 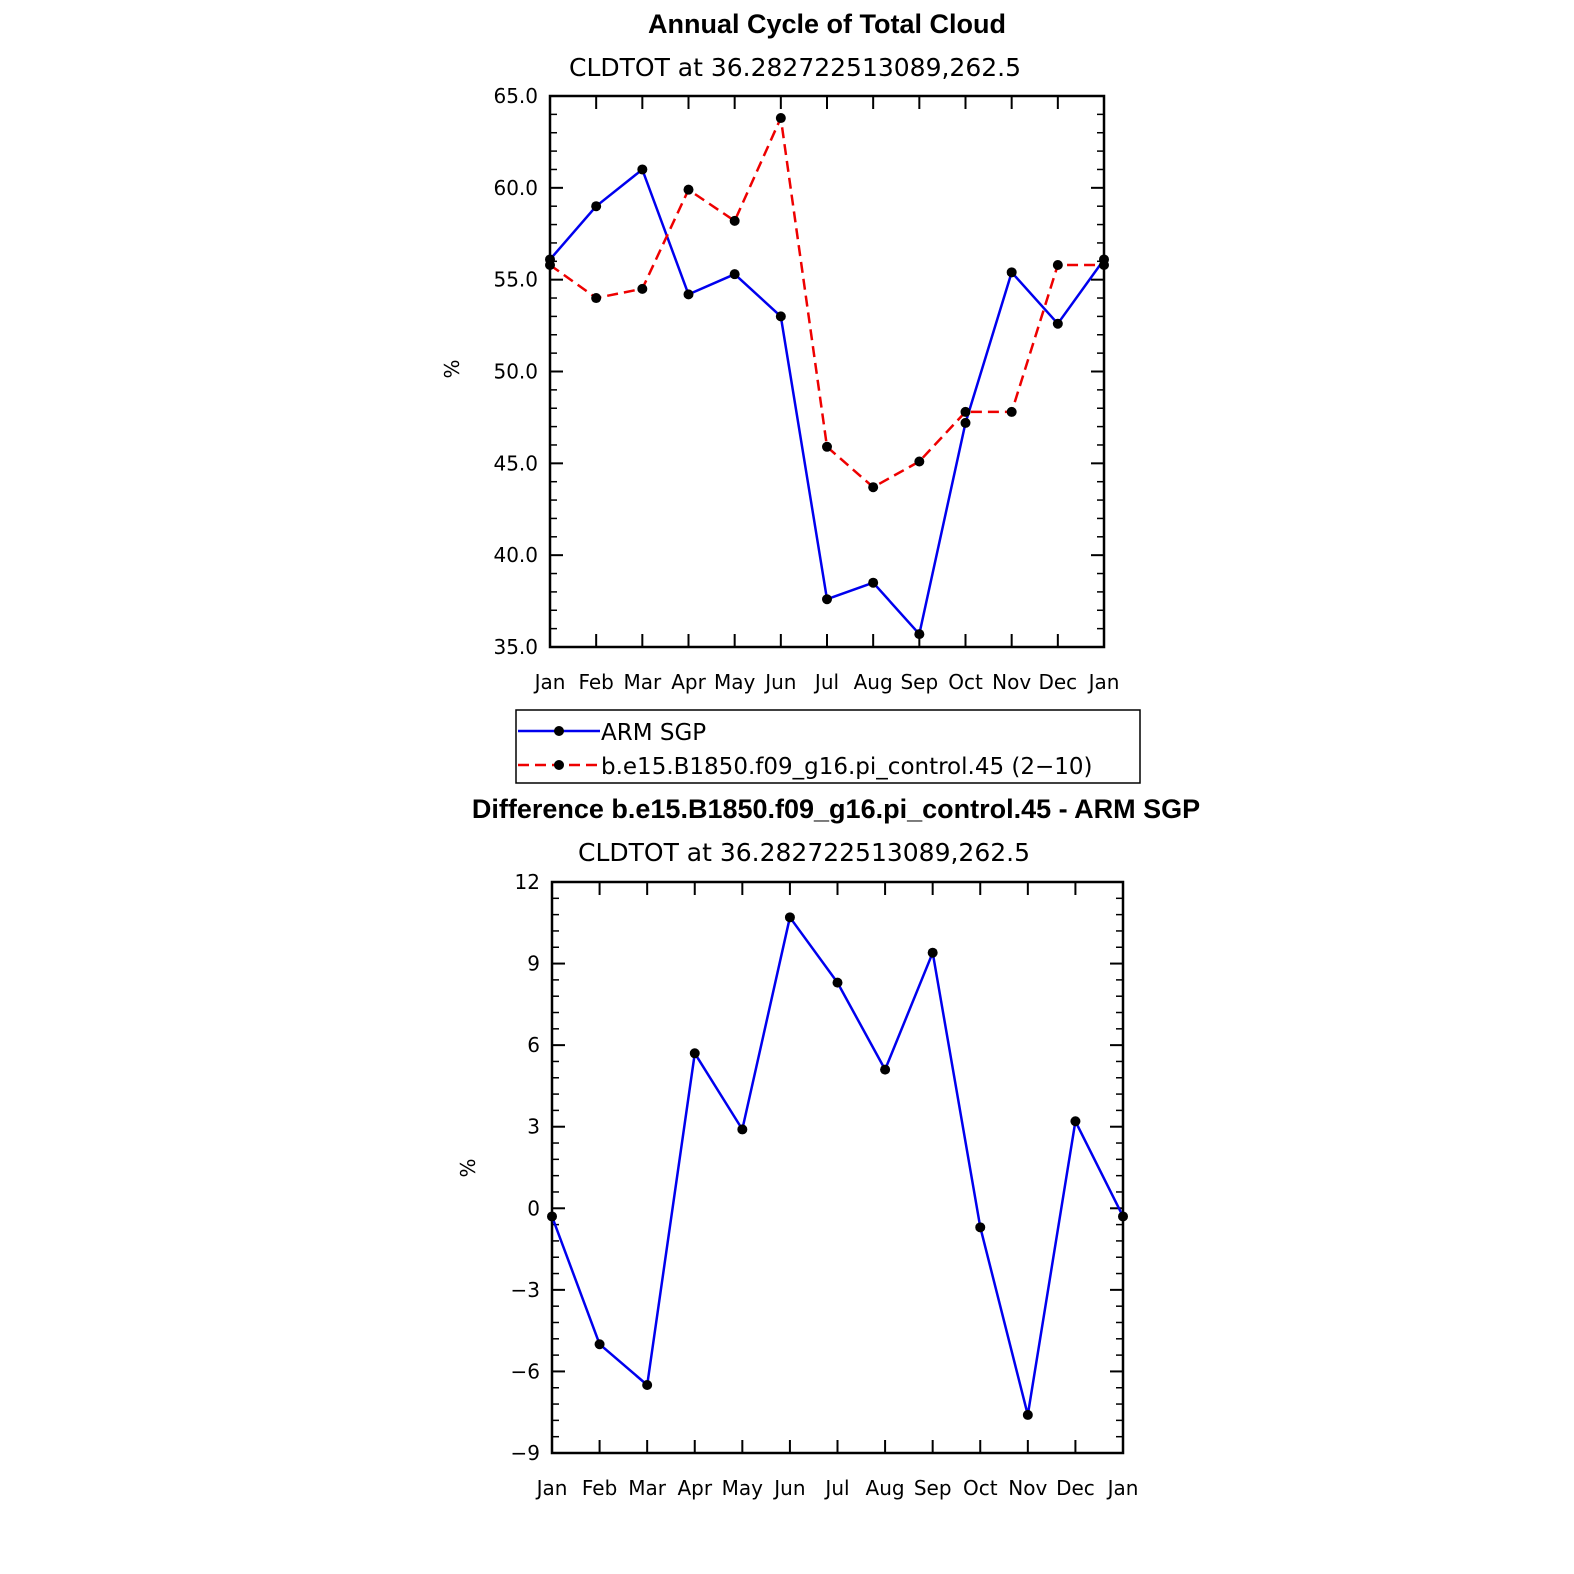 I want to click on chart1-xtick-label: Nov, so click(x=1011, y=682).